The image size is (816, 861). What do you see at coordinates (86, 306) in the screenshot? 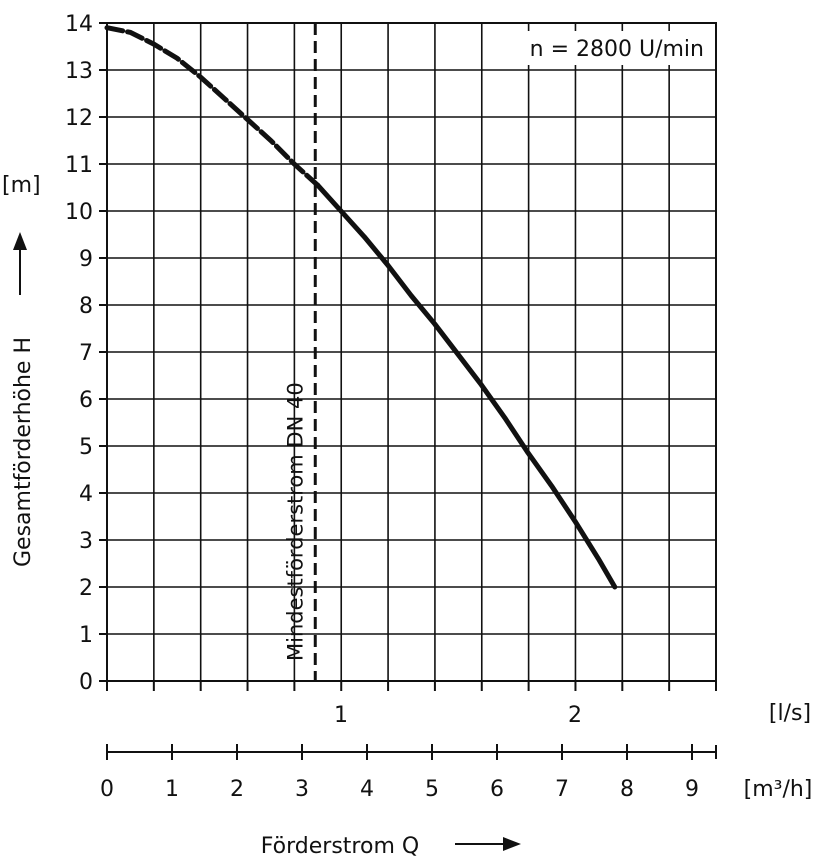
I see `y-tick-label: 8` at bounding box center [86, 306].